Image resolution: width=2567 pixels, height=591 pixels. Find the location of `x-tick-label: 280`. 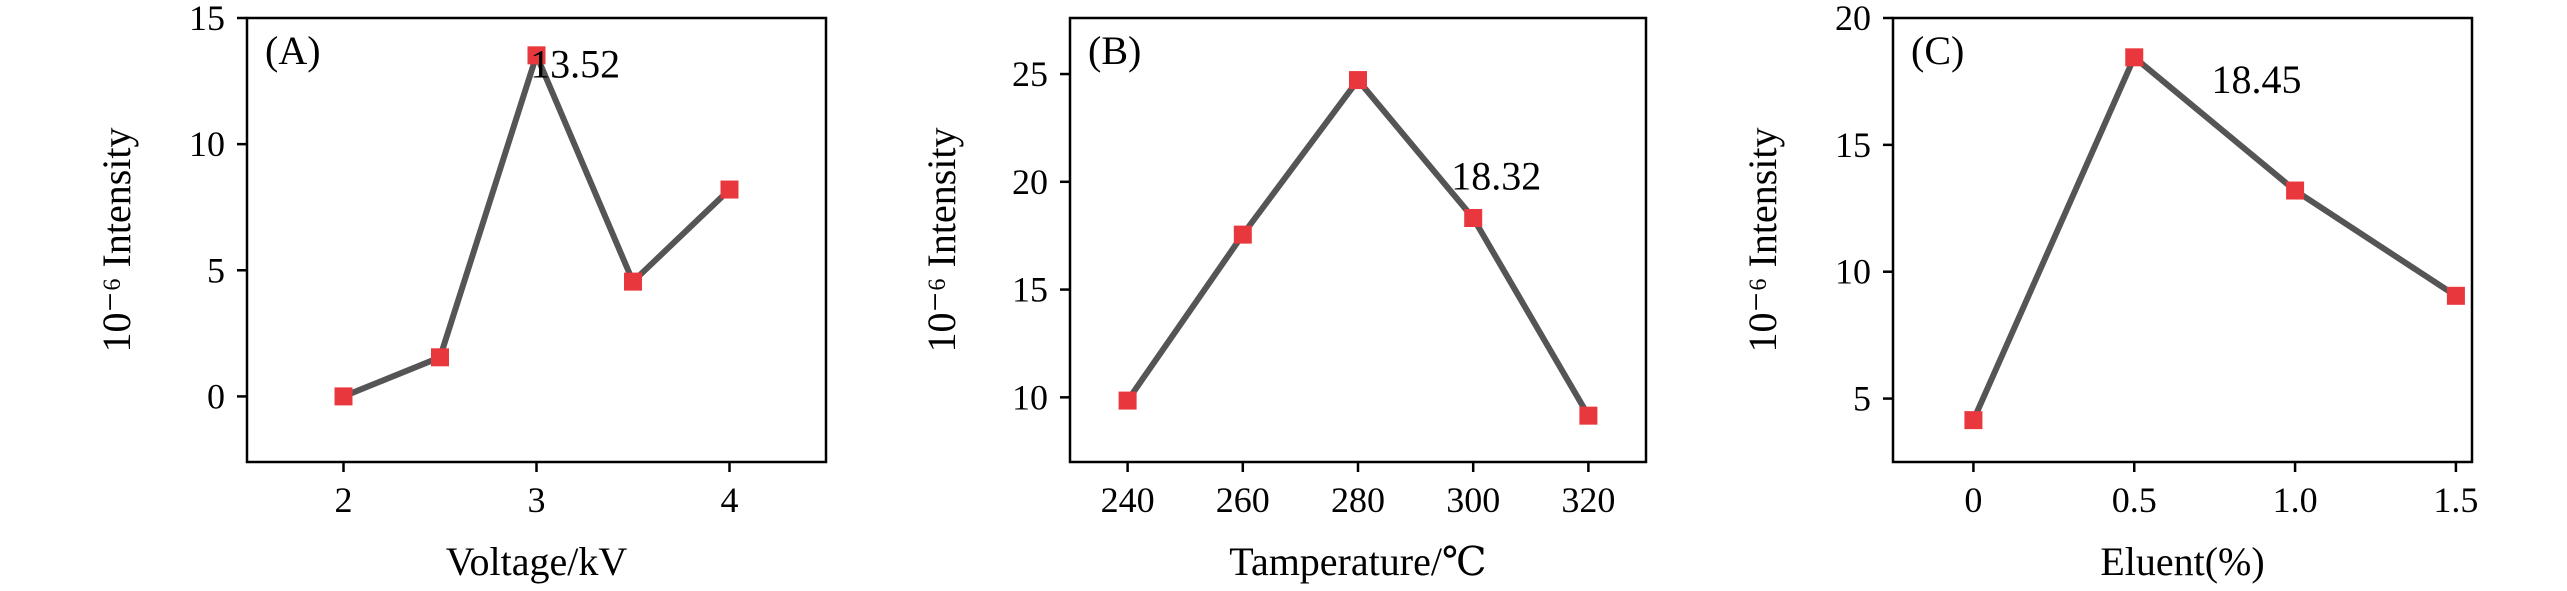

x-tick-label: 280 is located at coordinates (1358, 500).